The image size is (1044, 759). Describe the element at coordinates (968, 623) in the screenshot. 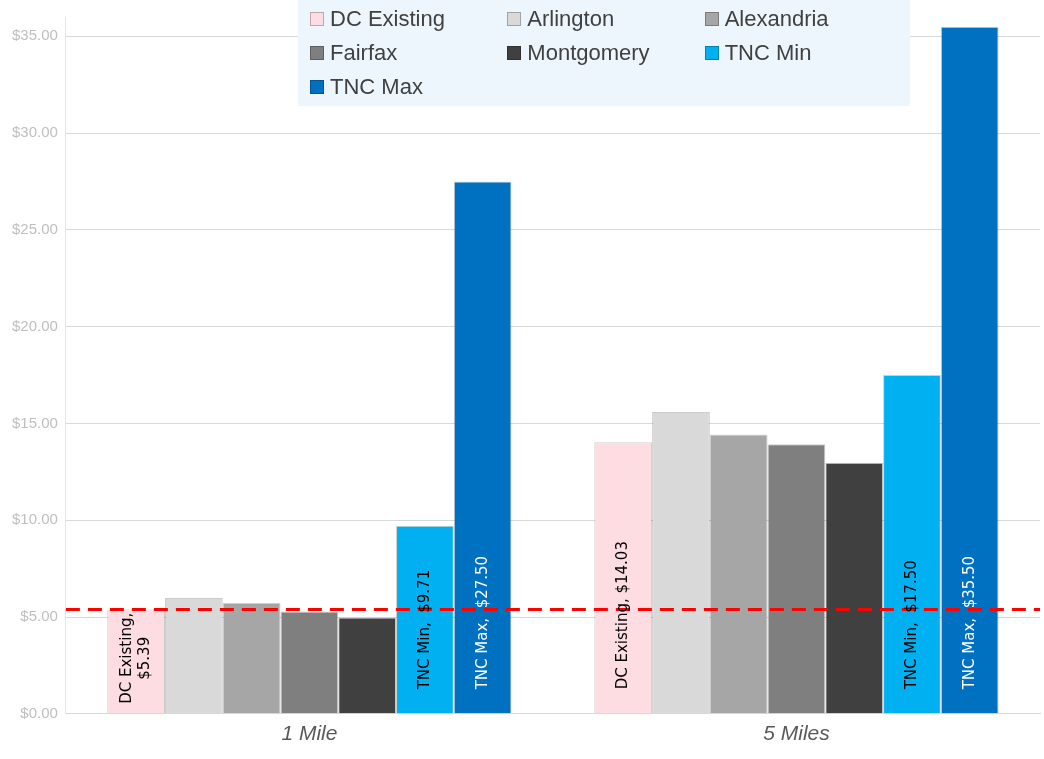

I see `data-label: TNC Max, $35.50` at that location.